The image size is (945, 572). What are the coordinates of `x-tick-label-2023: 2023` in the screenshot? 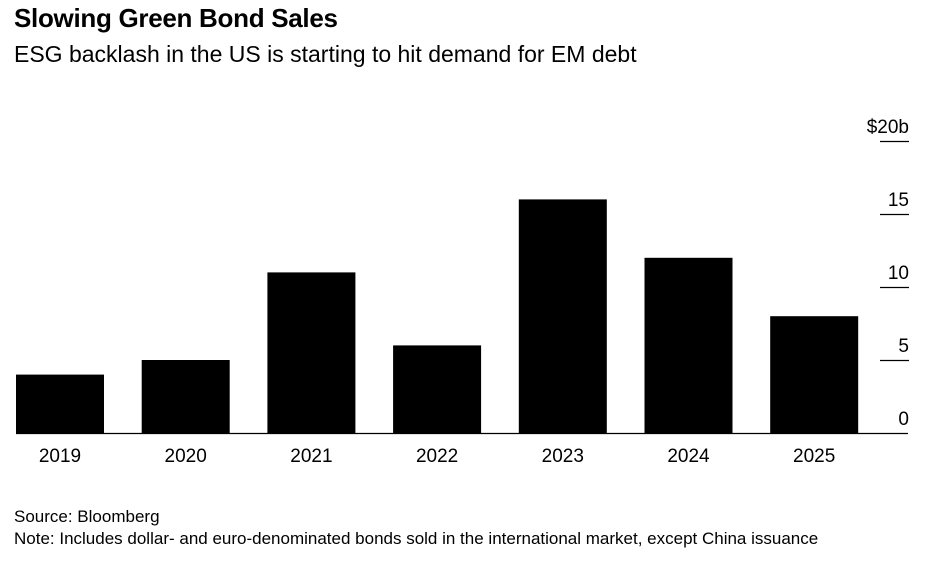 It's located at (563, 456).